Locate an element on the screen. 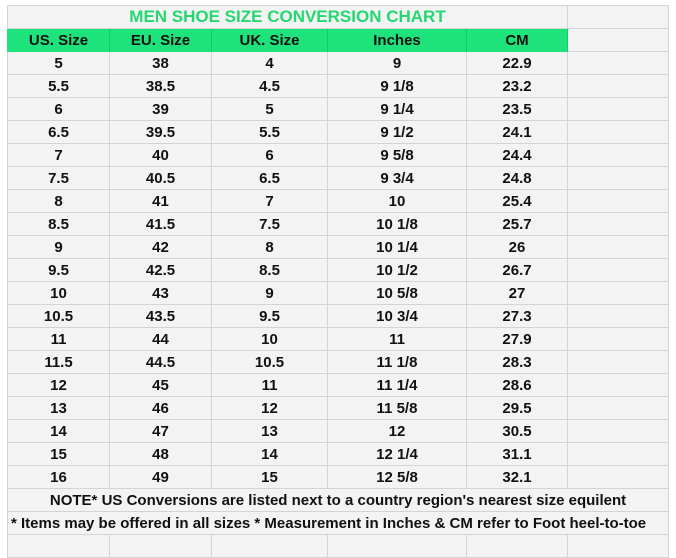 The height and width of the screenshot is (558, 676). table-cell: 27.9 is located at coordinates (517, 339).